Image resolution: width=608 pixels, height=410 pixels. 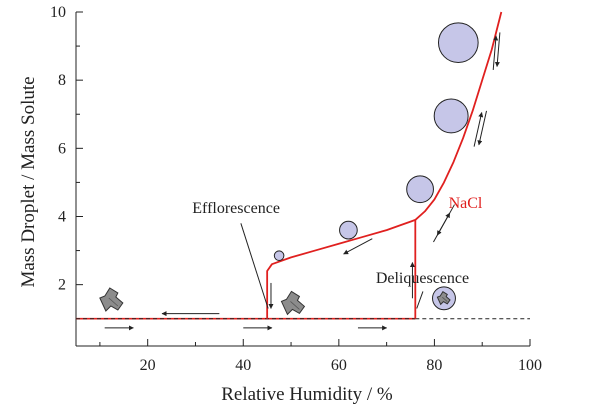 What do you see at coordinates (275, 301) in the screenshot?
I see `crystal-layer` at bounding box center [275, 301].